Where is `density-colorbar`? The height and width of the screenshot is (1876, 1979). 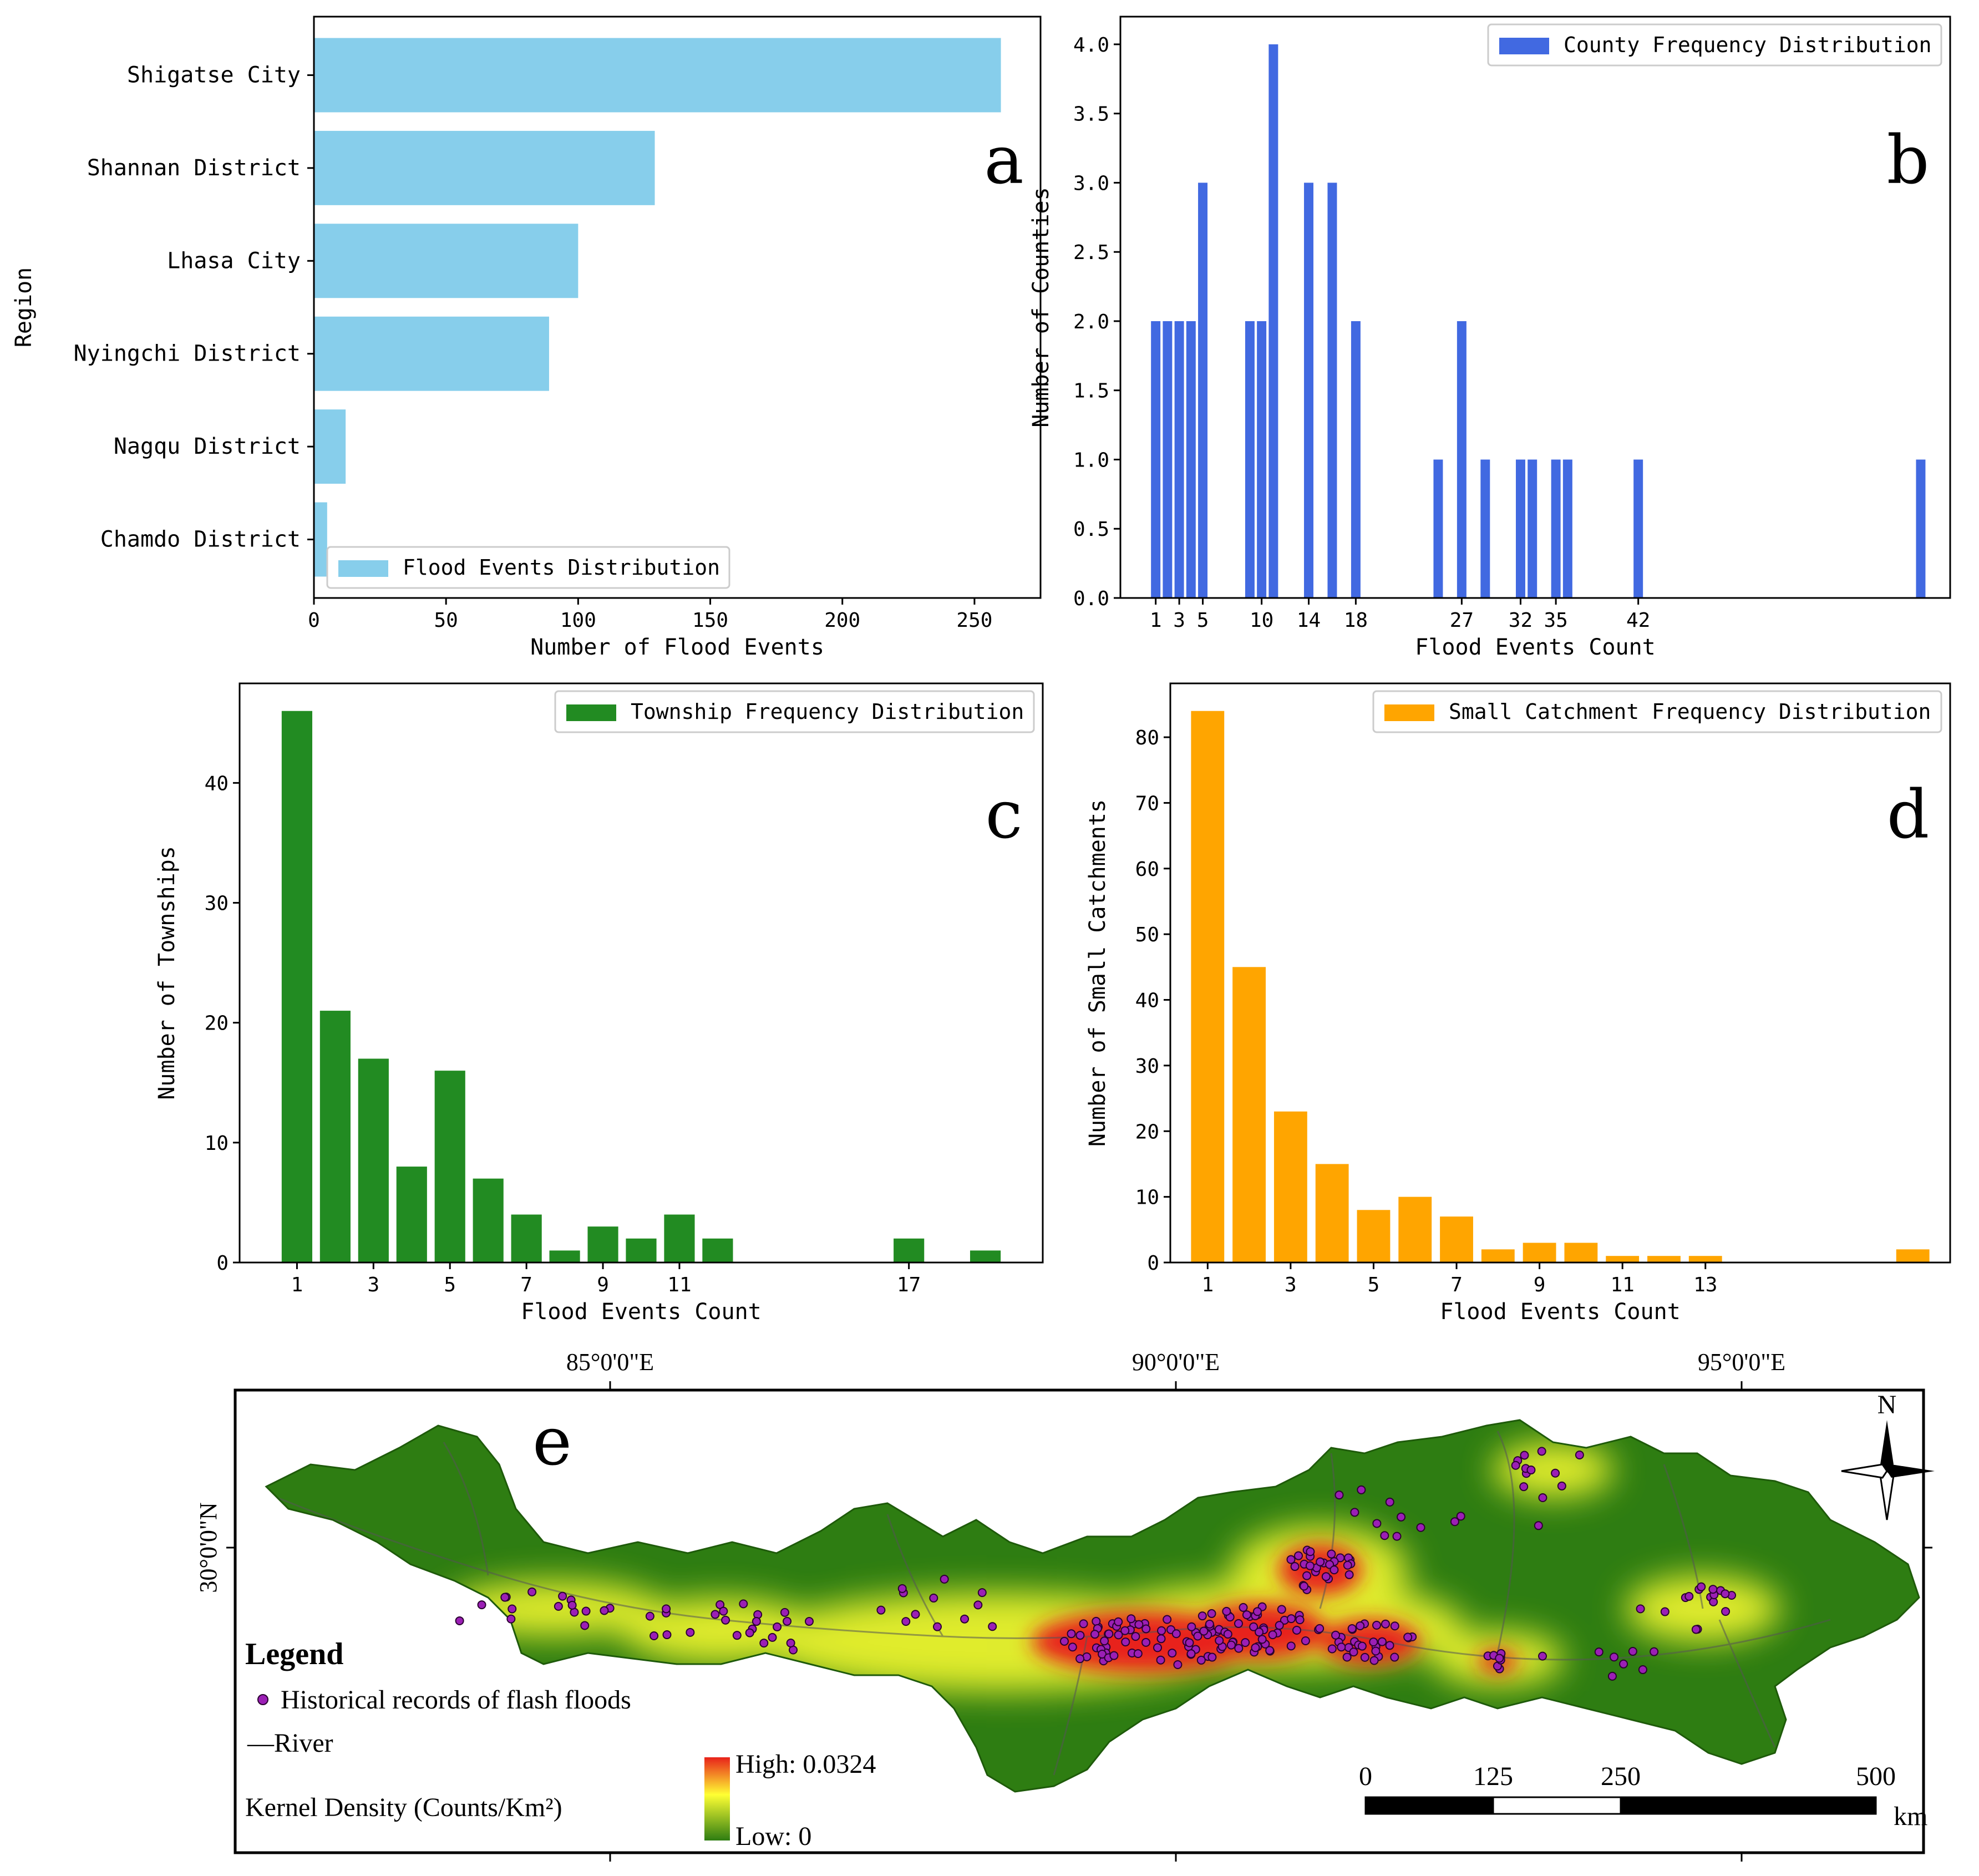
density-colorbar is located at coordinates (717, 1798).